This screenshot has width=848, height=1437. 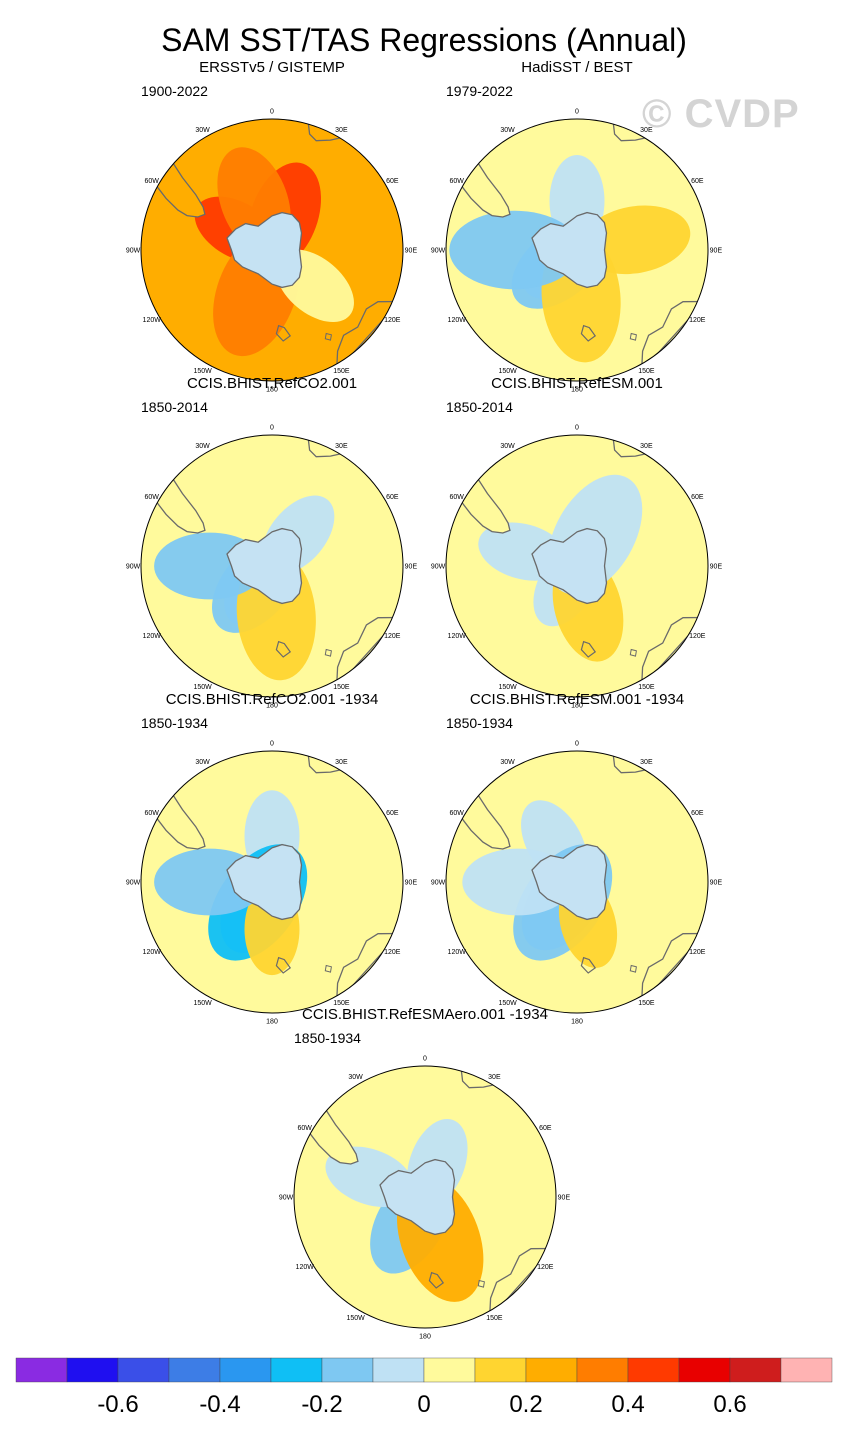 I want to click on colorbar: -0.6 -0.4 -0.2 0 0.2 0.4 0.6, so click(x=424, y=1387).